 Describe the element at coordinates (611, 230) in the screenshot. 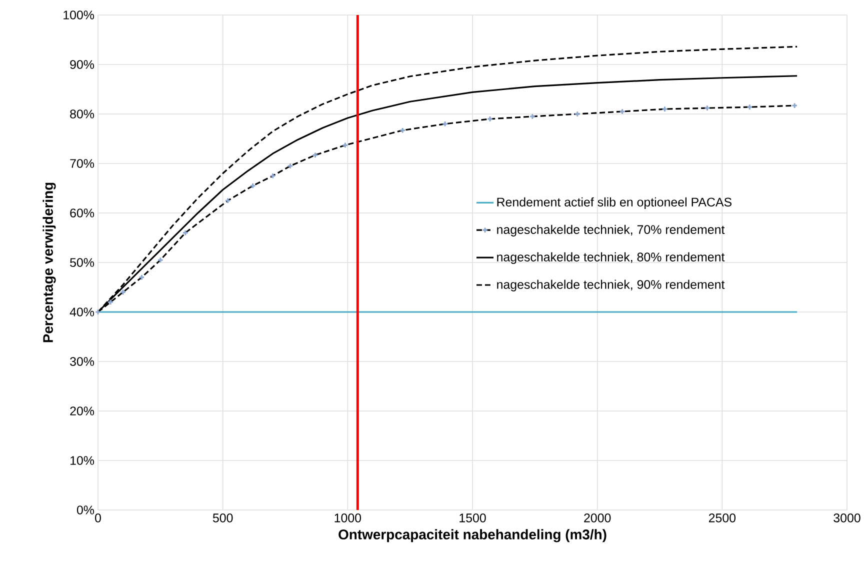

I see `legend-label: nageschakelde techniek, 70% rendement` at that location.